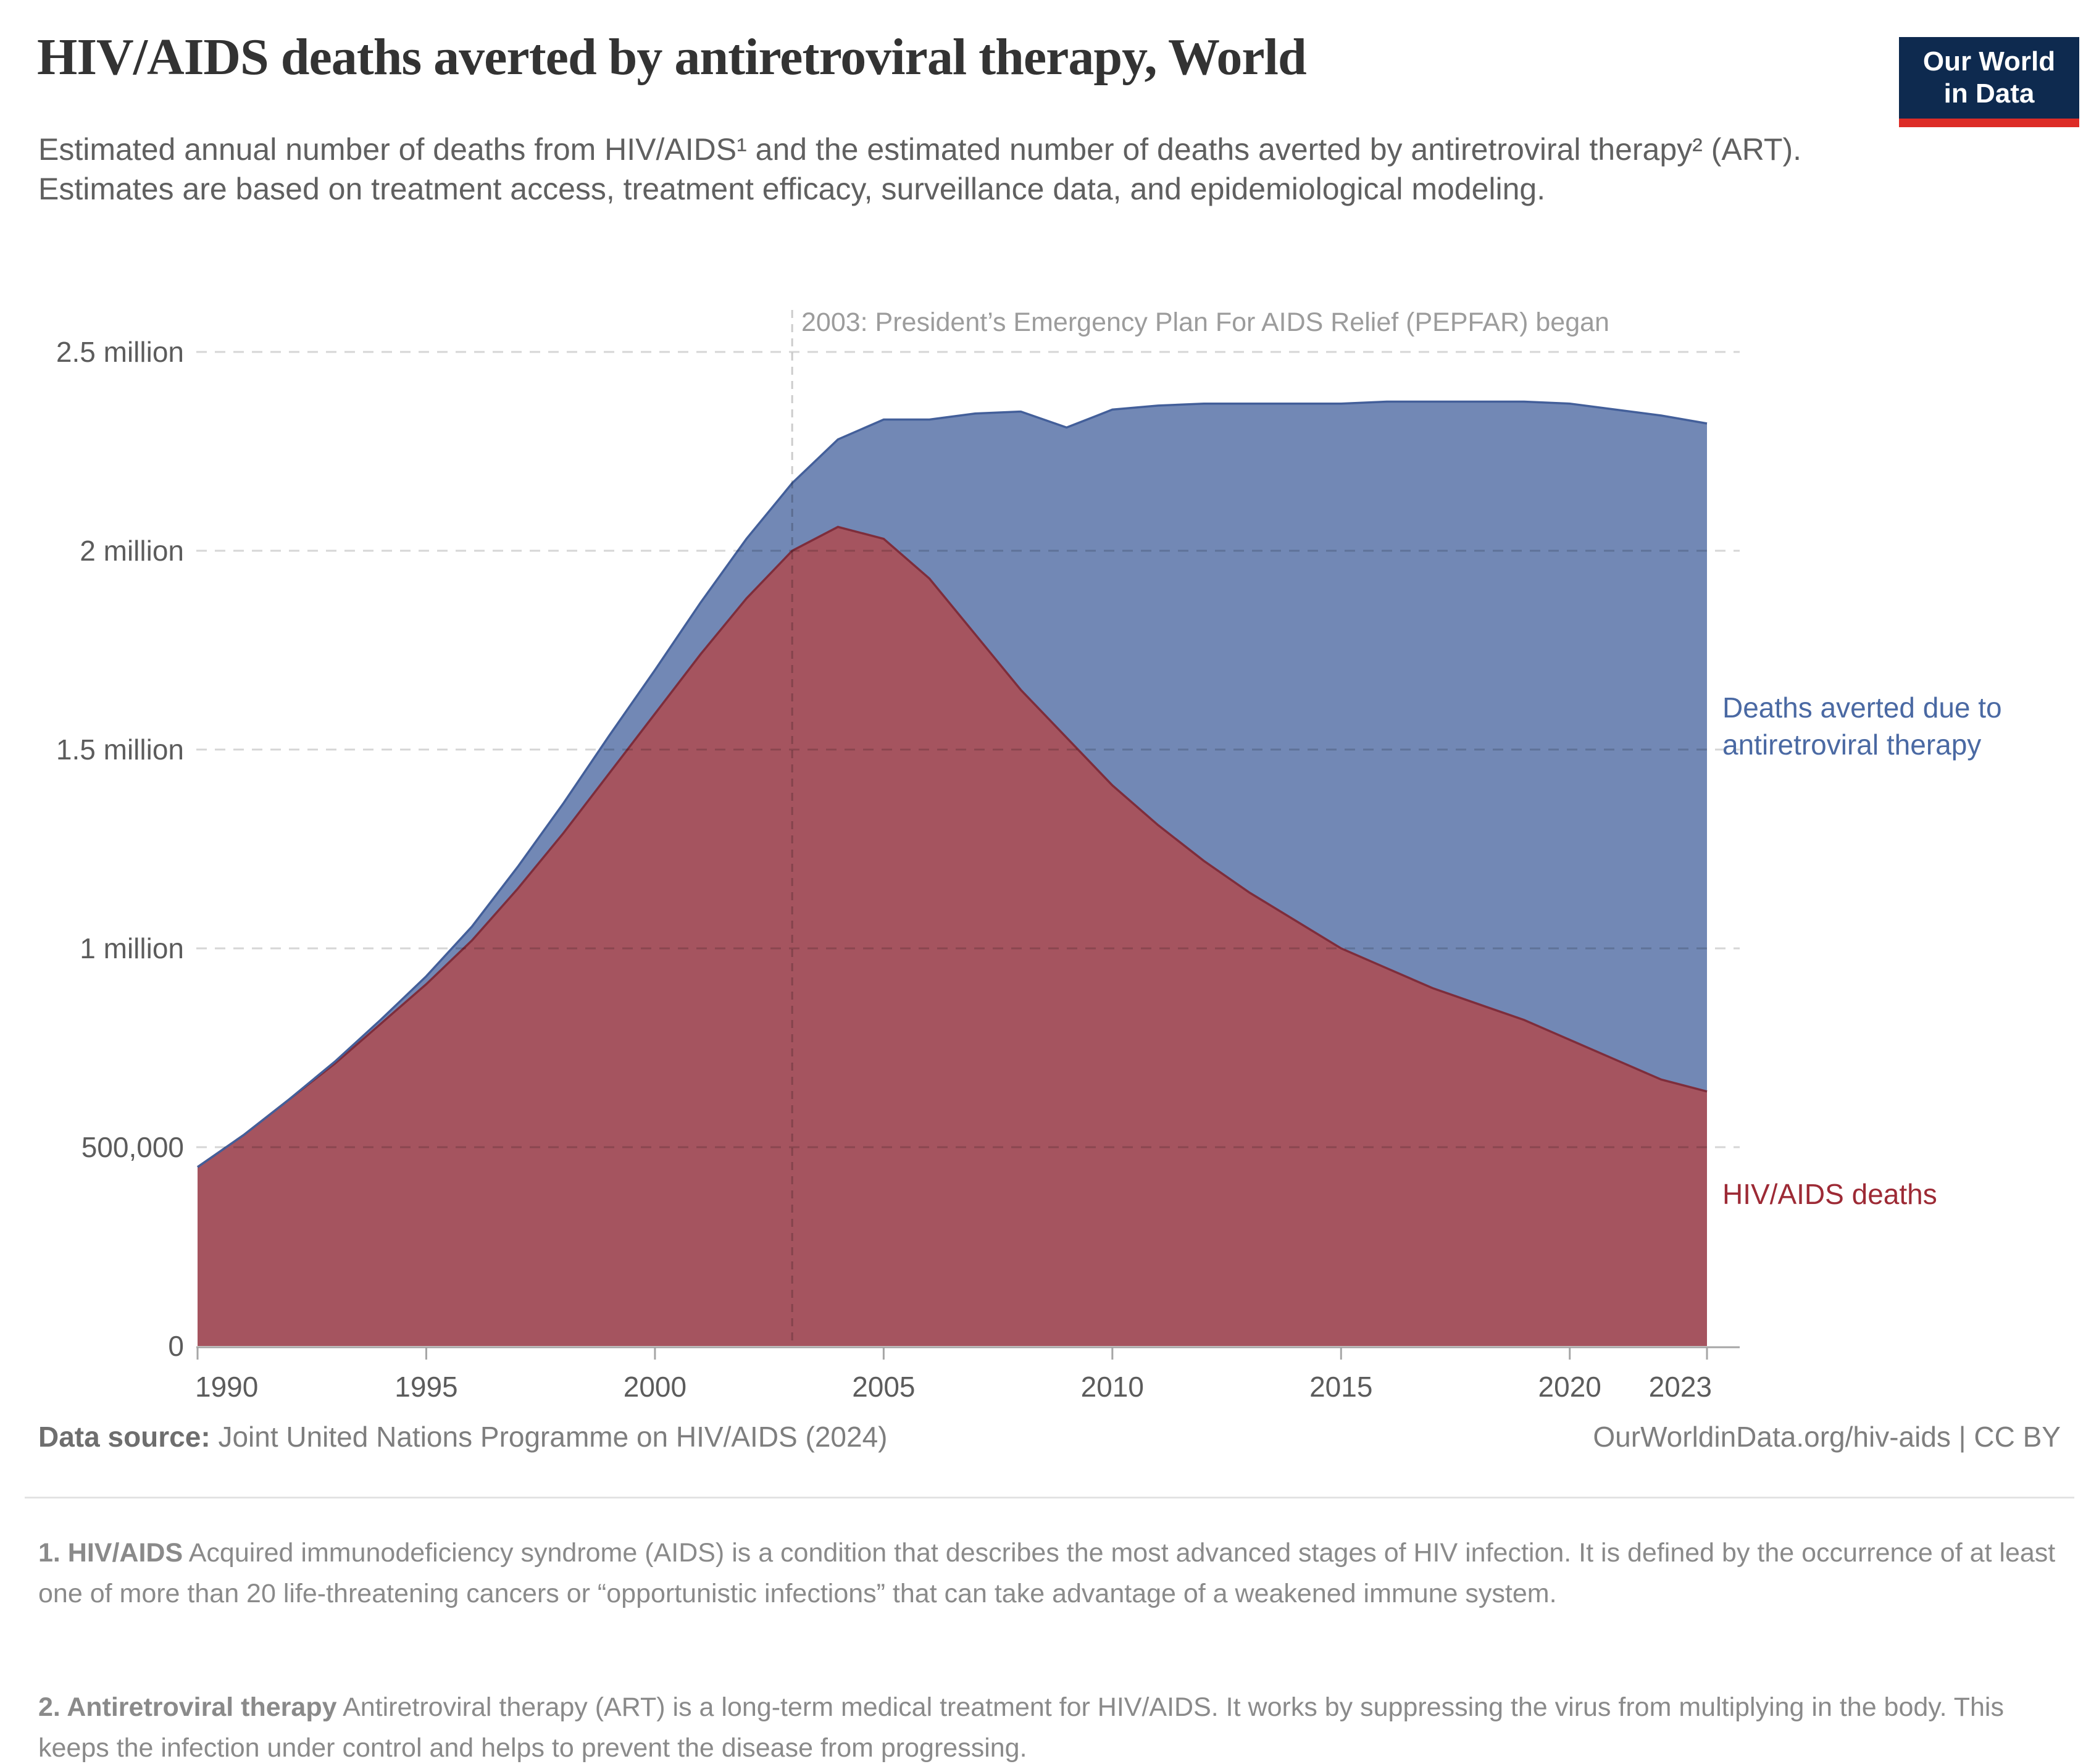  I want to click on owid-logo: Our World in Data, so click(1989, 82).